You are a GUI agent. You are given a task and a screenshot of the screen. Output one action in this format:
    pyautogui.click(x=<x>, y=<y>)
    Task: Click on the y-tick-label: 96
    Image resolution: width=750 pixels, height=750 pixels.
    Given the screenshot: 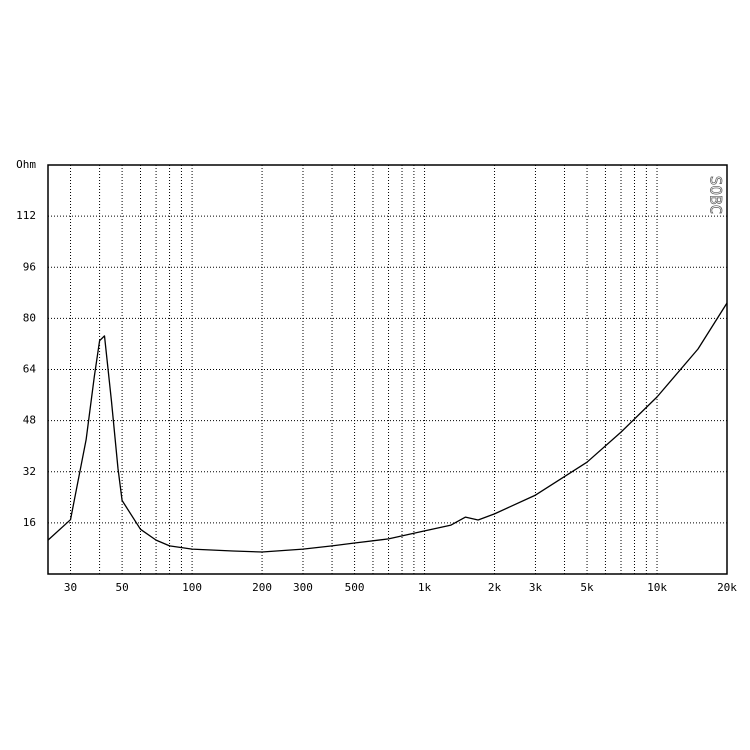 What is the action you would take?
    pyautogui.click(x=29, y=266)
    